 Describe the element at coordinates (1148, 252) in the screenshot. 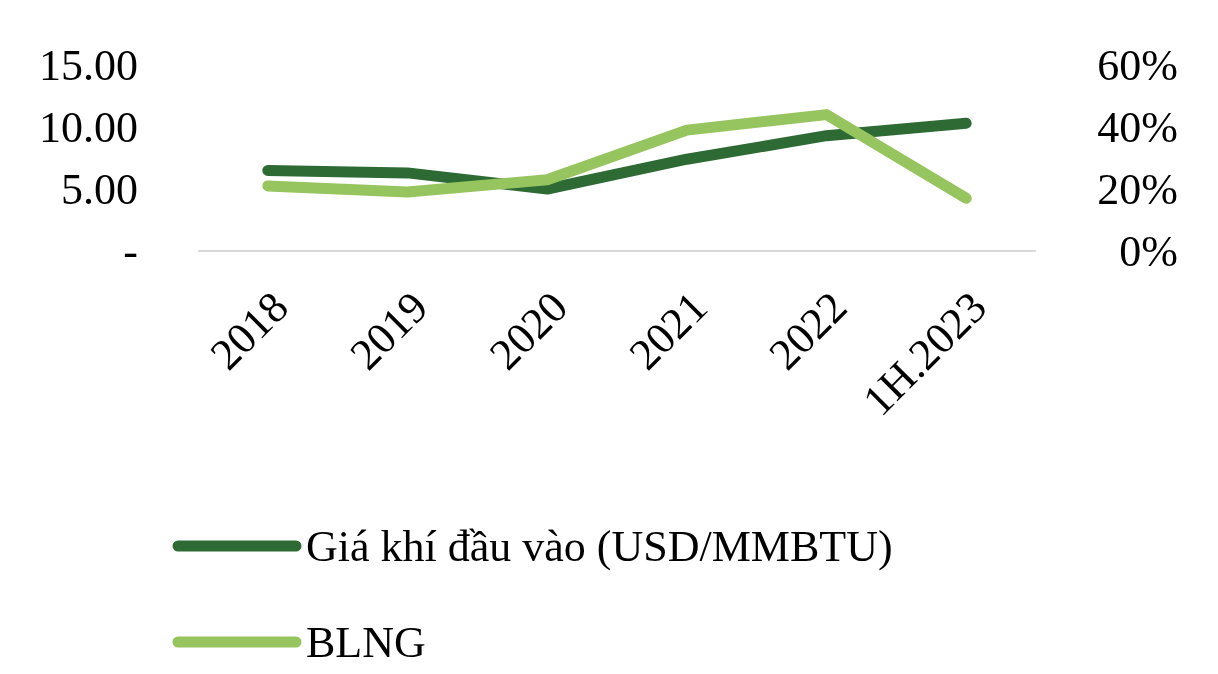

I see `y2-tick-label: 0%` at that location.